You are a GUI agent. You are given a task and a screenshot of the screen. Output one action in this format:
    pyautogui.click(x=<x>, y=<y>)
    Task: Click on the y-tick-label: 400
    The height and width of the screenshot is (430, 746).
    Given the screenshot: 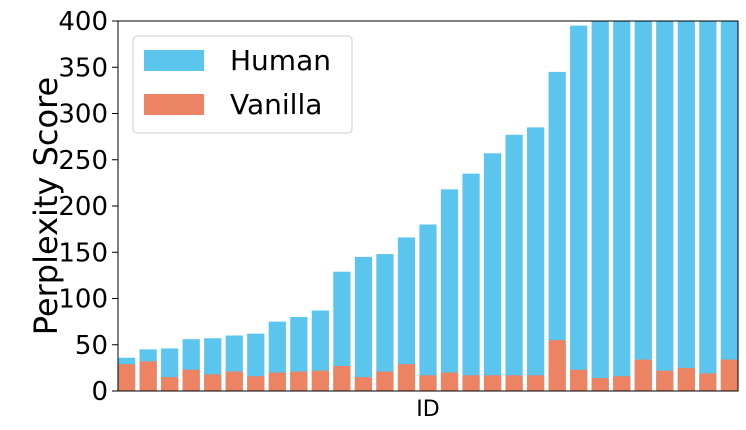 What is the action you would take?
    pyautogui.click(x=83, y=22)
    